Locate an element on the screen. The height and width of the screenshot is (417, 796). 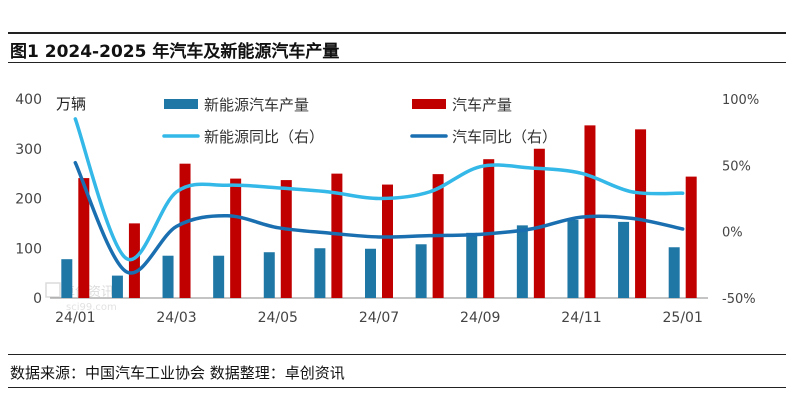
svg-text: sci99.com is located at coordinates (91, 307).